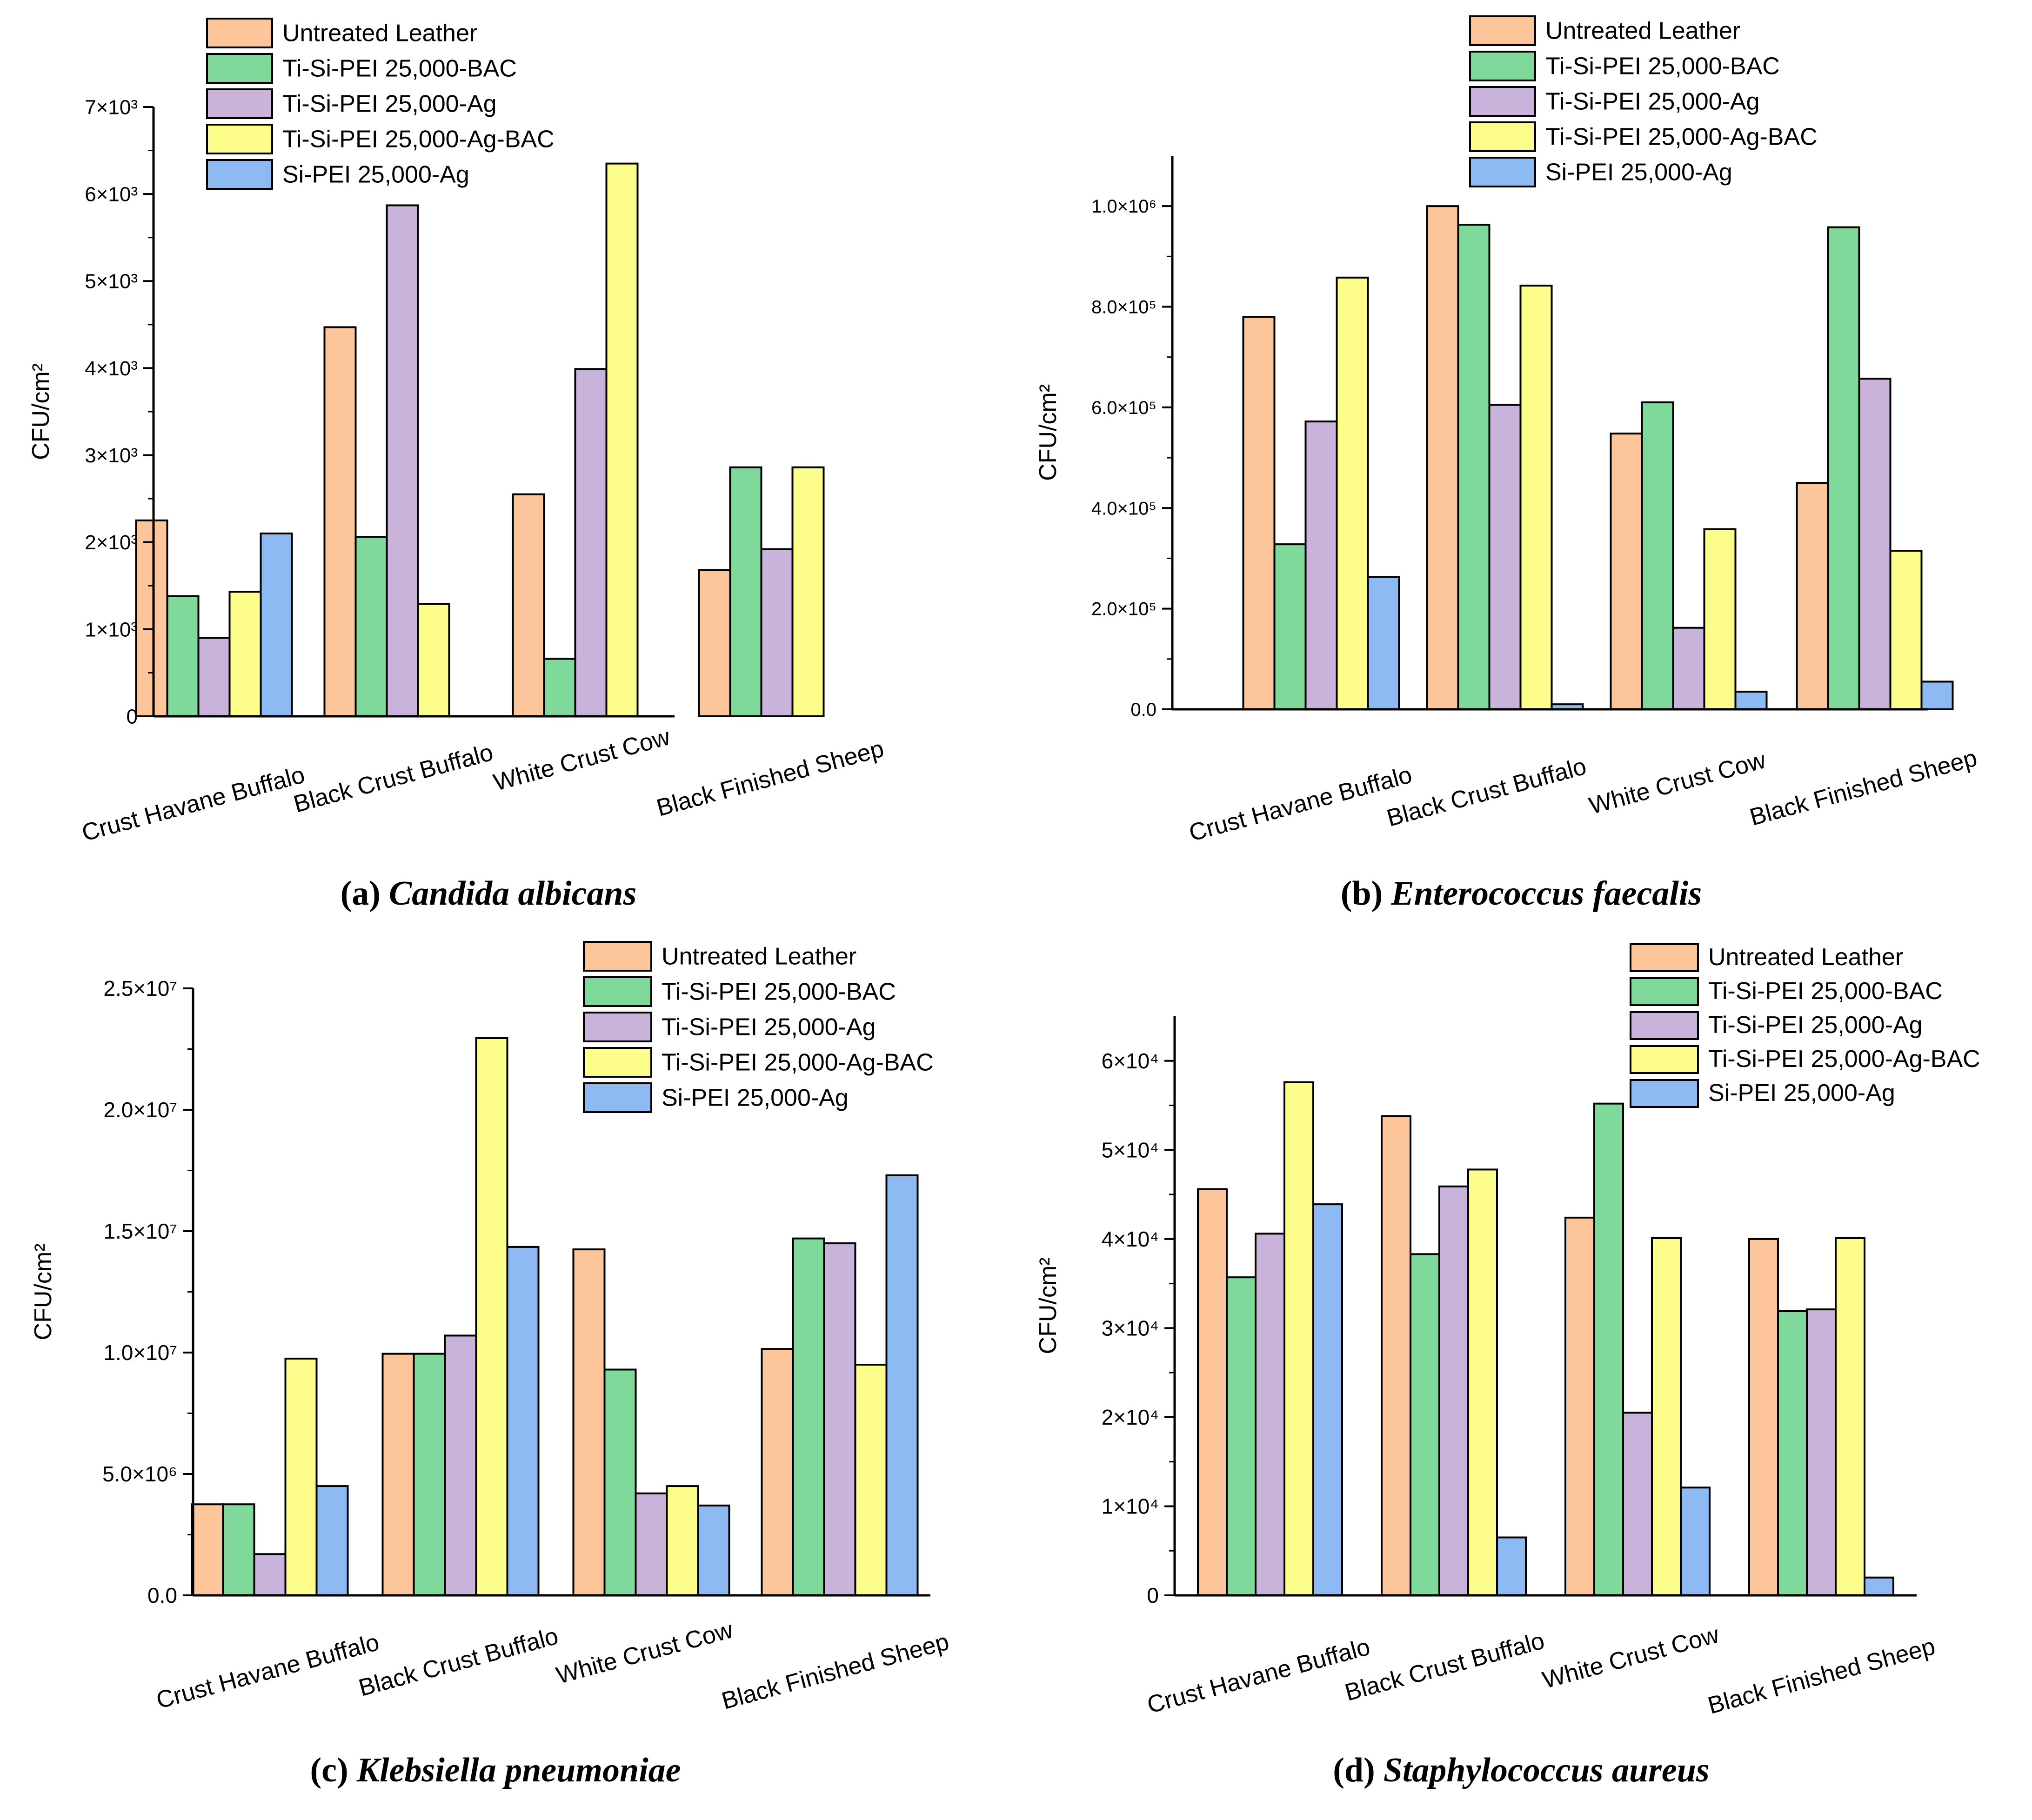 This screenshot has height=1820, width=2032. Describe the element at coordinates (112, 194) in the screenshot. I see `y-tick-label: 6×10³` at that location.